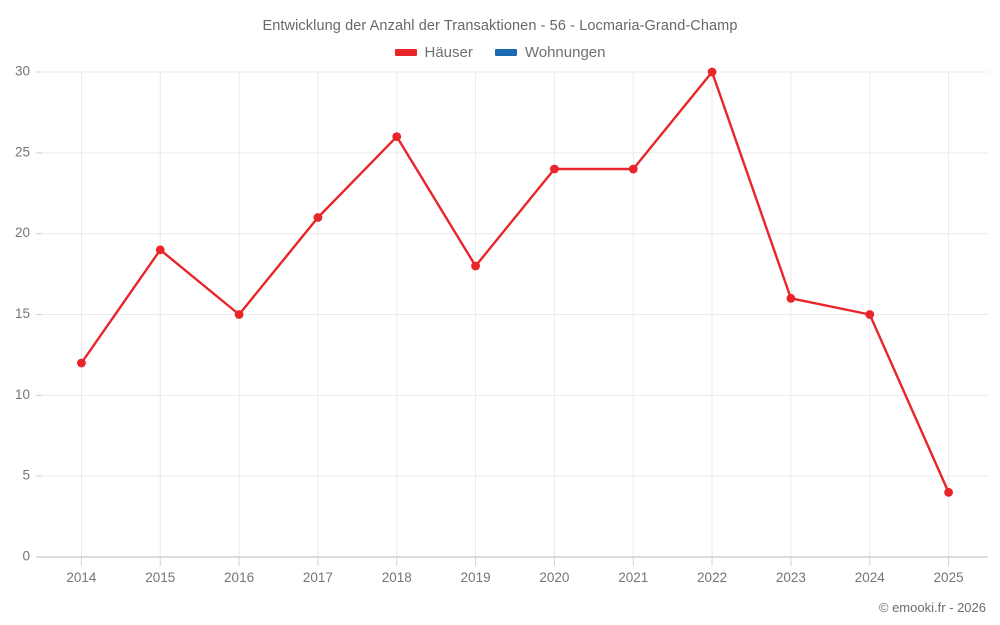 Image resolution: width=1000 pixels, height=625 pixels. Describe the element at coordinates (26, 556) in the screenshot. I see `y-tick-label: 0` at that location.